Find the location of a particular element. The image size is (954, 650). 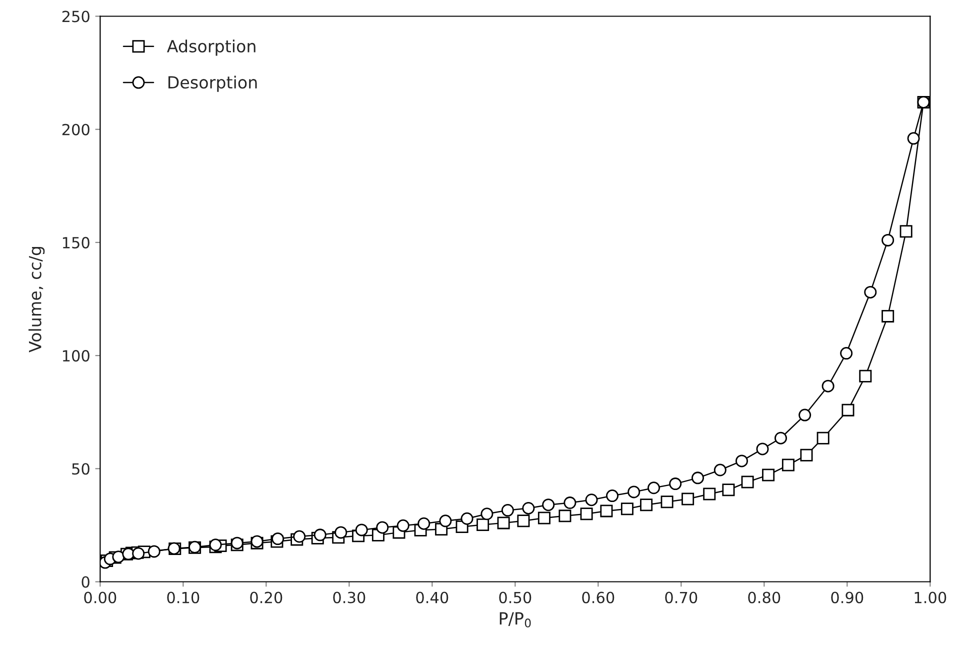

x-tick-label: 1.00 is located at coordinates (930, 598).